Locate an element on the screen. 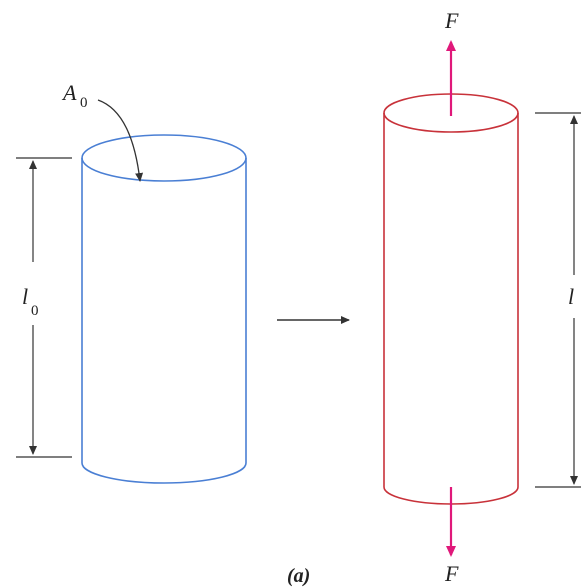  original-length-label-main: l is located at coordinates (25, 296).